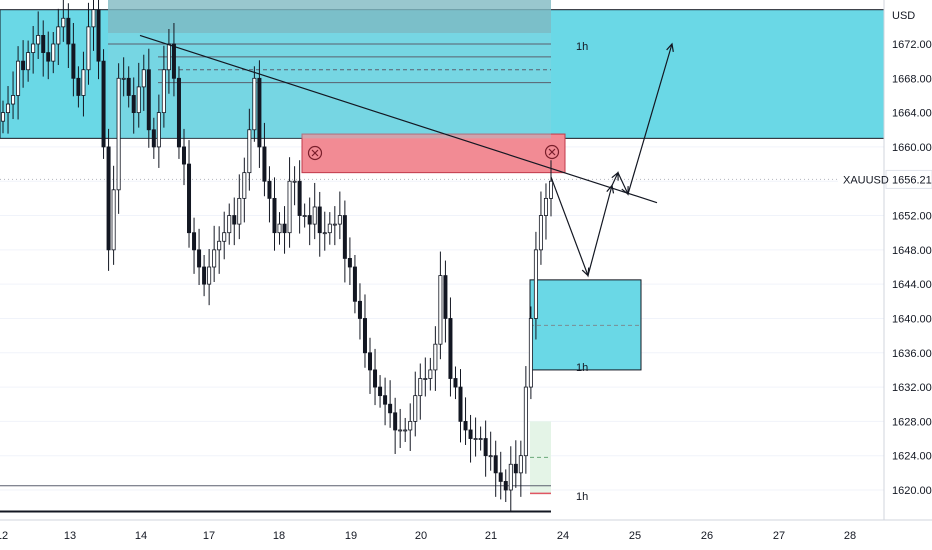 Image resolution: width=932 pixels, height=550 pixels. Describe the element at coordinates (4, 536) in the screenshot. I see `x-tick-label: 12` at that location.